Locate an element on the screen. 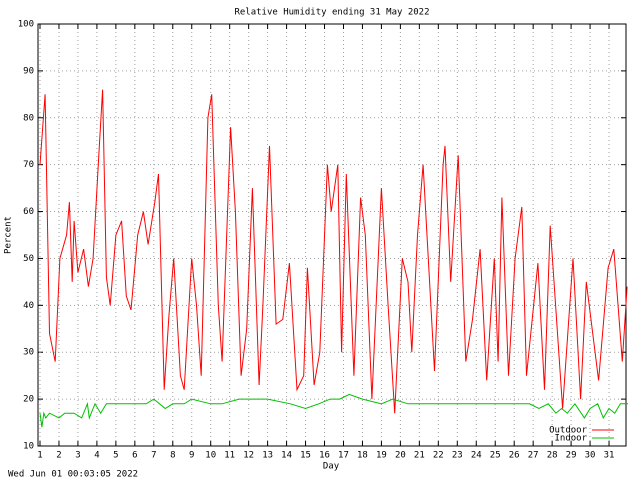 Image resolution: width=640 pixels, height=480 pixels. x-tick-label: 26 is located at coordinates (514, 456).